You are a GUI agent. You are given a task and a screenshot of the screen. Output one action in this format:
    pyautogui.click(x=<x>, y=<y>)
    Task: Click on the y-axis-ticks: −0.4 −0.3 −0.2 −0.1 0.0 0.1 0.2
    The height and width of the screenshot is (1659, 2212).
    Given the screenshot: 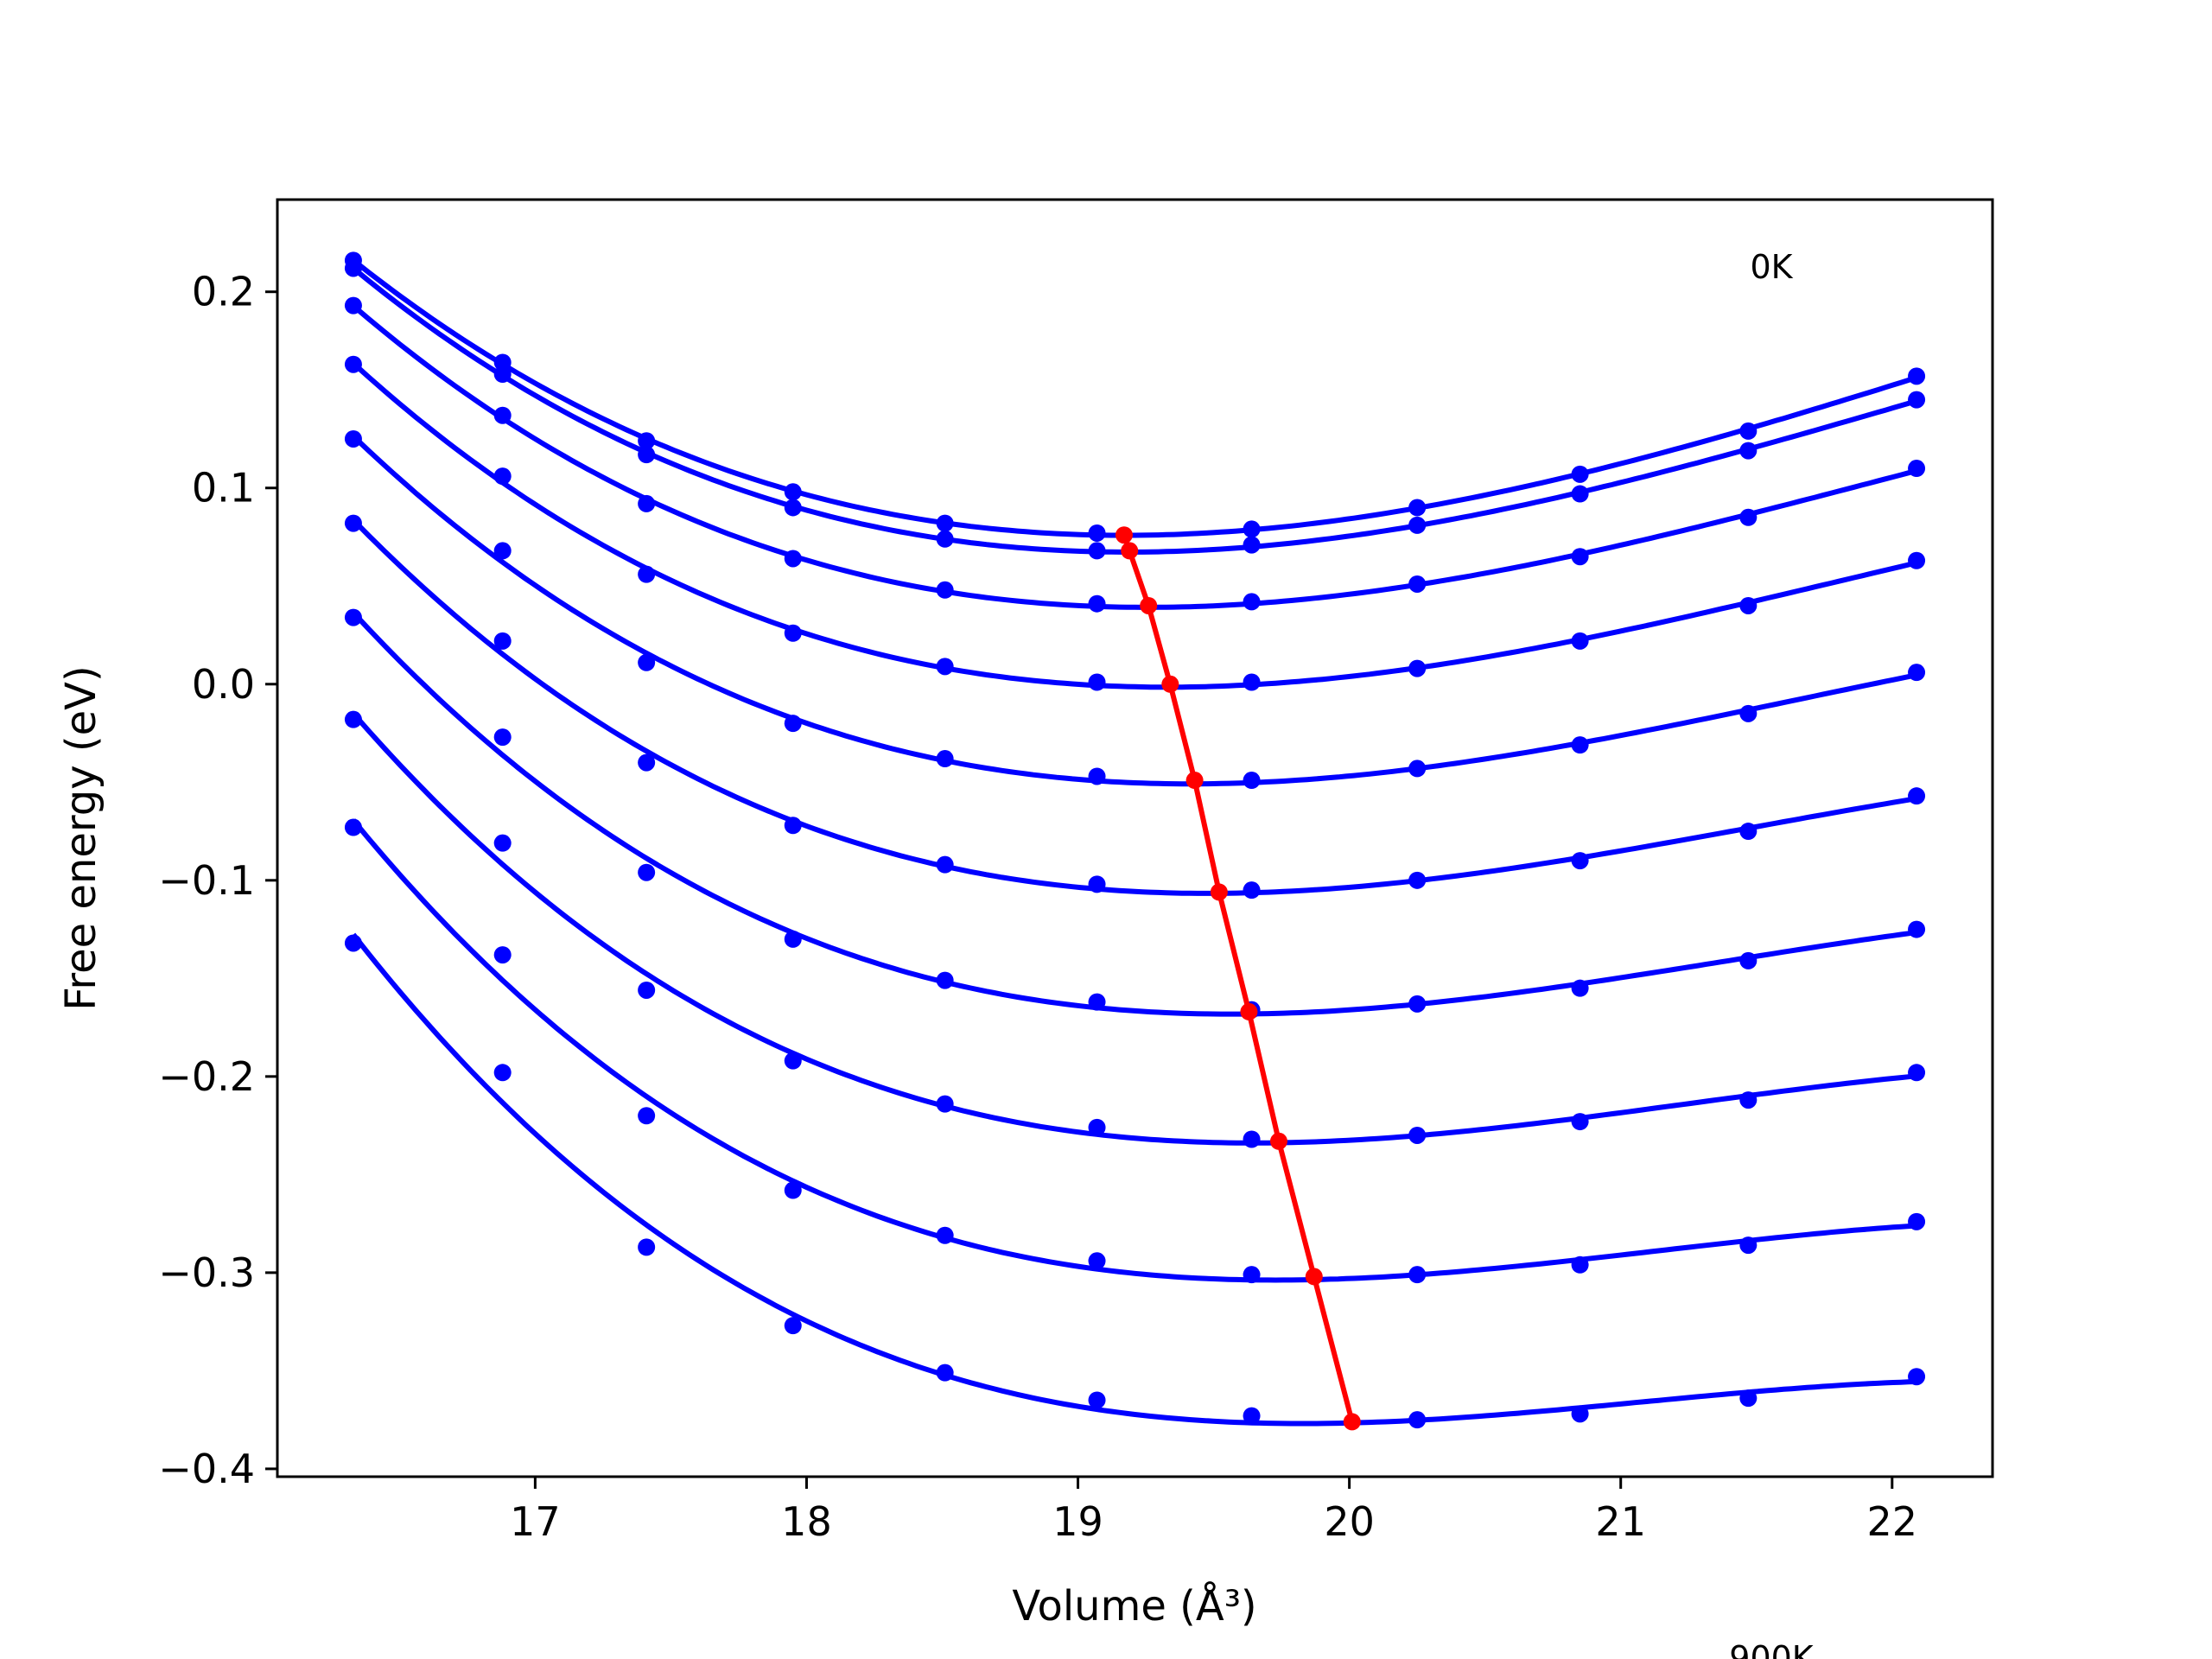 What is the action you would take?
    pyautogui.click(x=217, y=880)
    